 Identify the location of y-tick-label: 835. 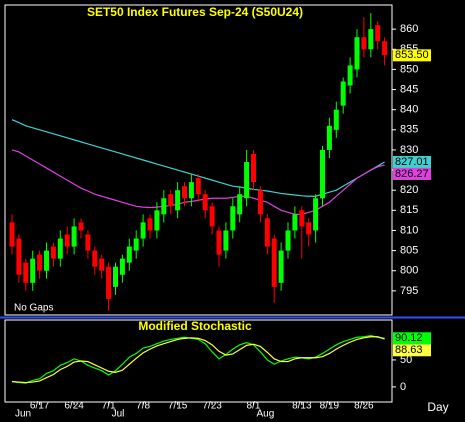
(409, 130).